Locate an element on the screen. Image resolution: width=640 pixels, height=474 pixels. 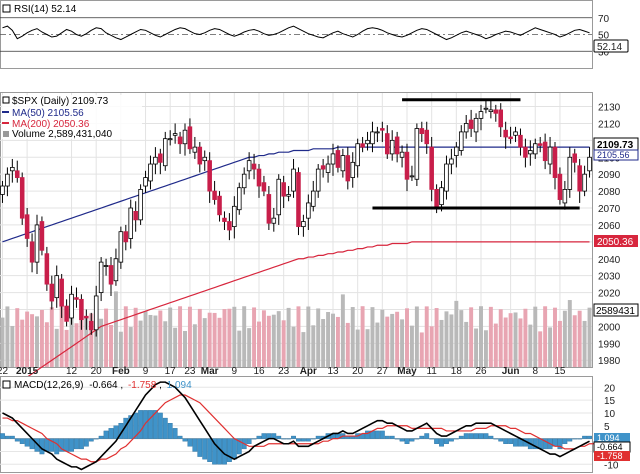
date-label: Mar is located at coordinates (210, 371).